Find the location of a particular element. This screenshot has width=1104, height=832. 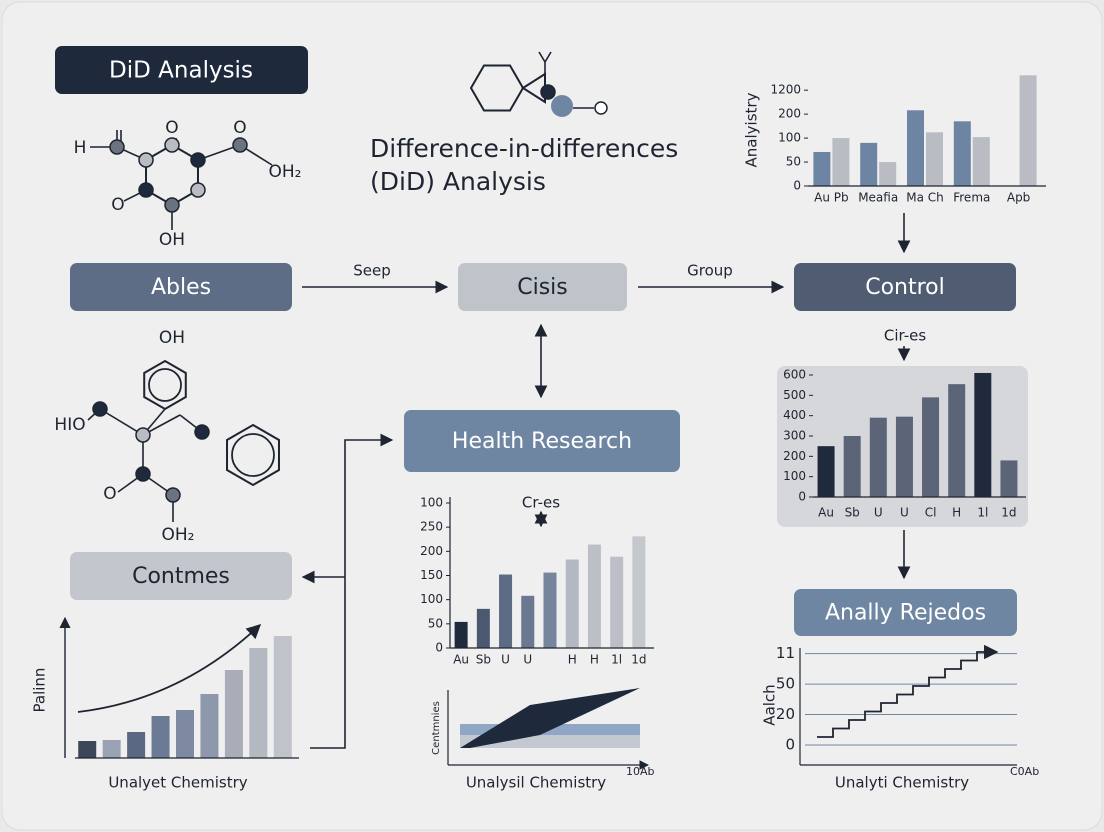

y-tick-label: 11 is located at coordinates (785, 653).